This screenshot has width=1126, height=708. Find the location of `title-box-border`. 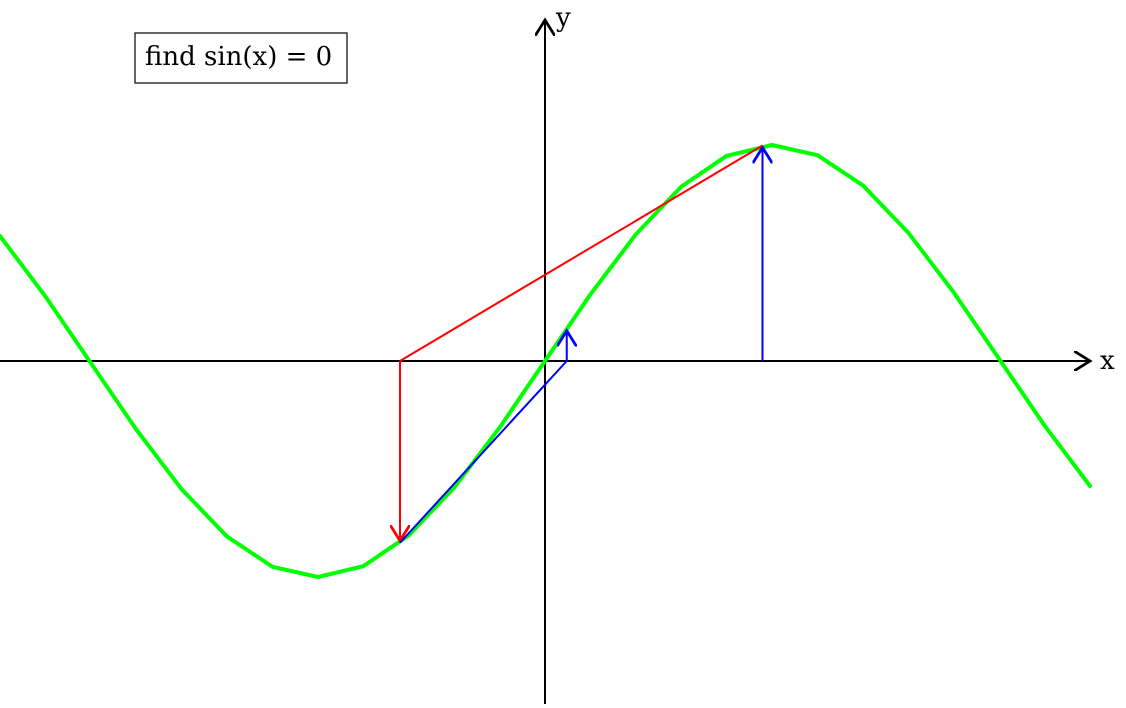

title-box-border is located at coordinates (241, 58).